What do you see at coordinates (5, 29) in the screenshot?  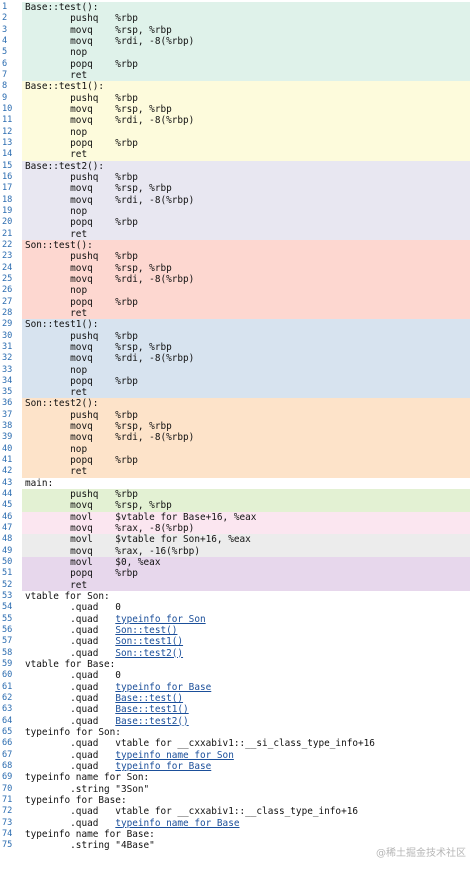 I see `line-number: 3` at bounding box center [5, 29].